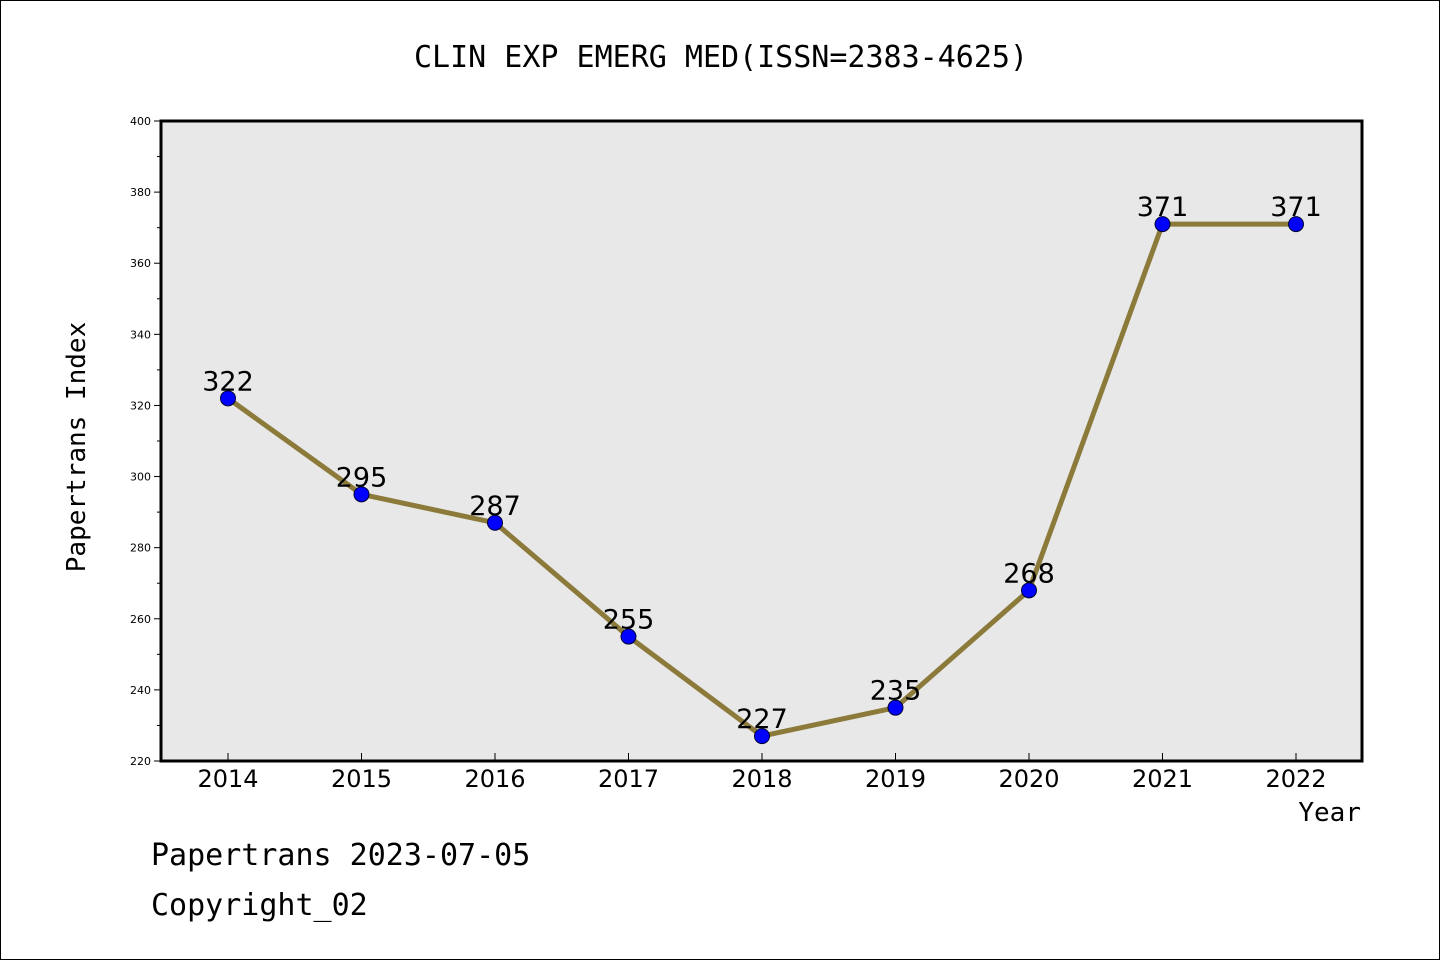  What do you see at coordinates (1162, 224) in the screenshot?
I see `data-point-2021` at bounding box center [1162, 224].